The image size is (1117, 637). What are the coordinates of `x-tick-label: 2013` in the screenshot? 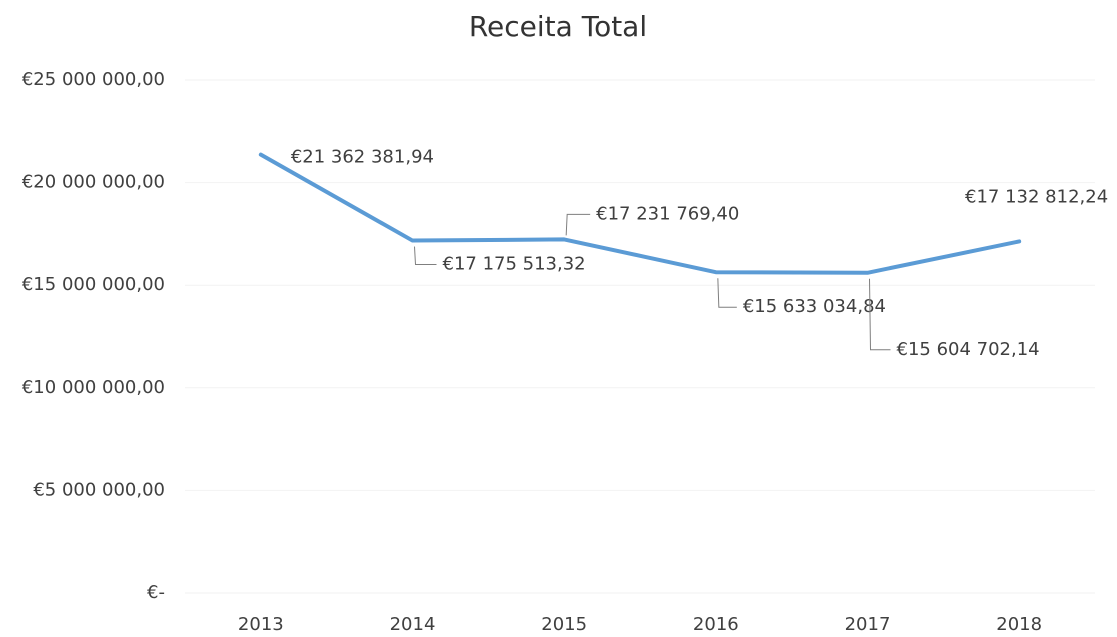 It's located at (261, 624).